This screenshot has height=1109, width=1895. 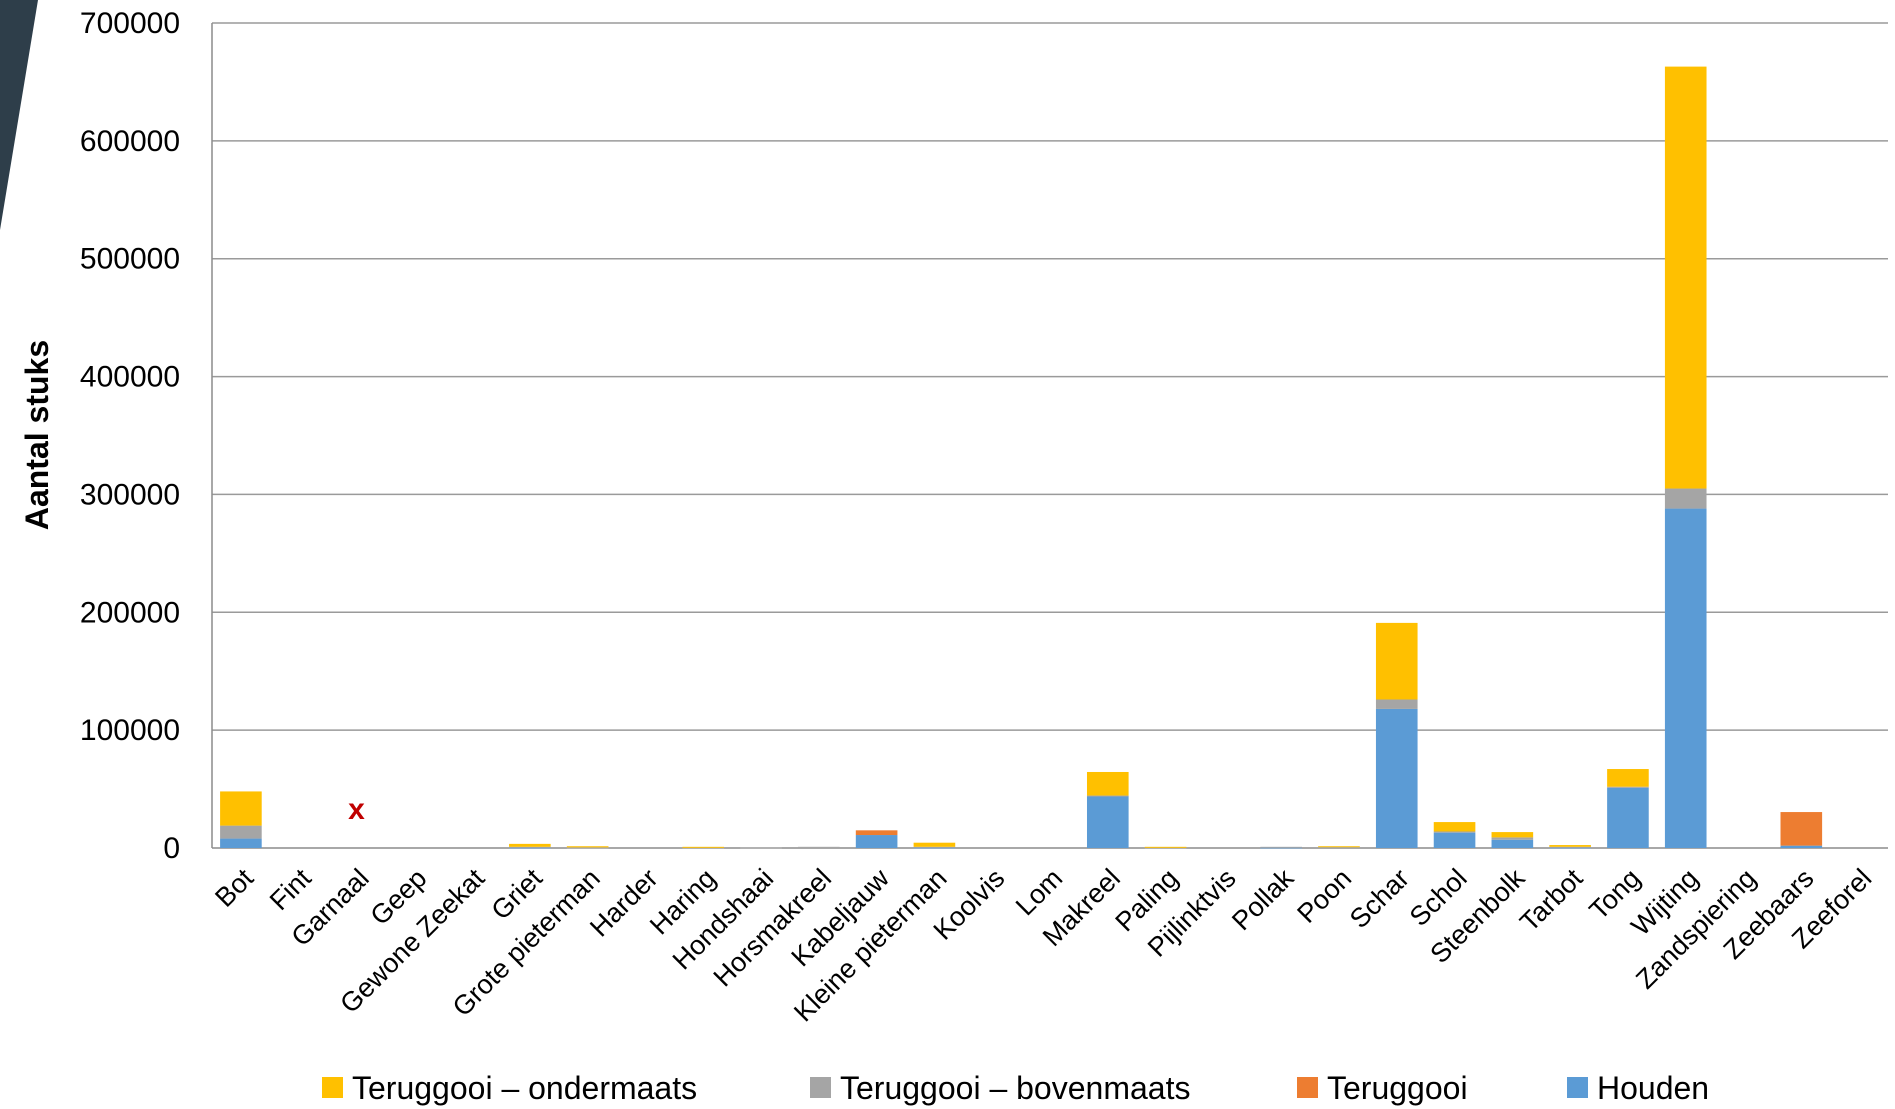 What do you see at coordinates (171, 848) in the screenshot?
I see `y-tick-label: 0` at bounding box center [171, 848].